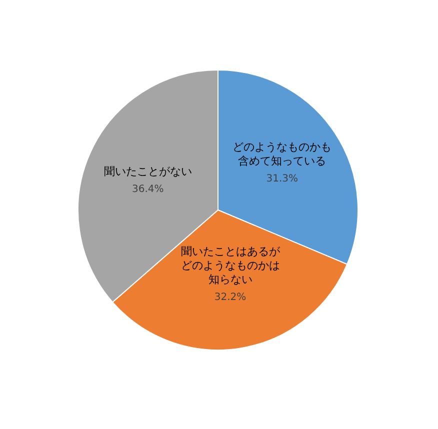 The height and width of the screenshot is (429, 438). Describe the element at coordinates (148, 190) in the screenshot. I see `data-label: 36.4%` at that location.